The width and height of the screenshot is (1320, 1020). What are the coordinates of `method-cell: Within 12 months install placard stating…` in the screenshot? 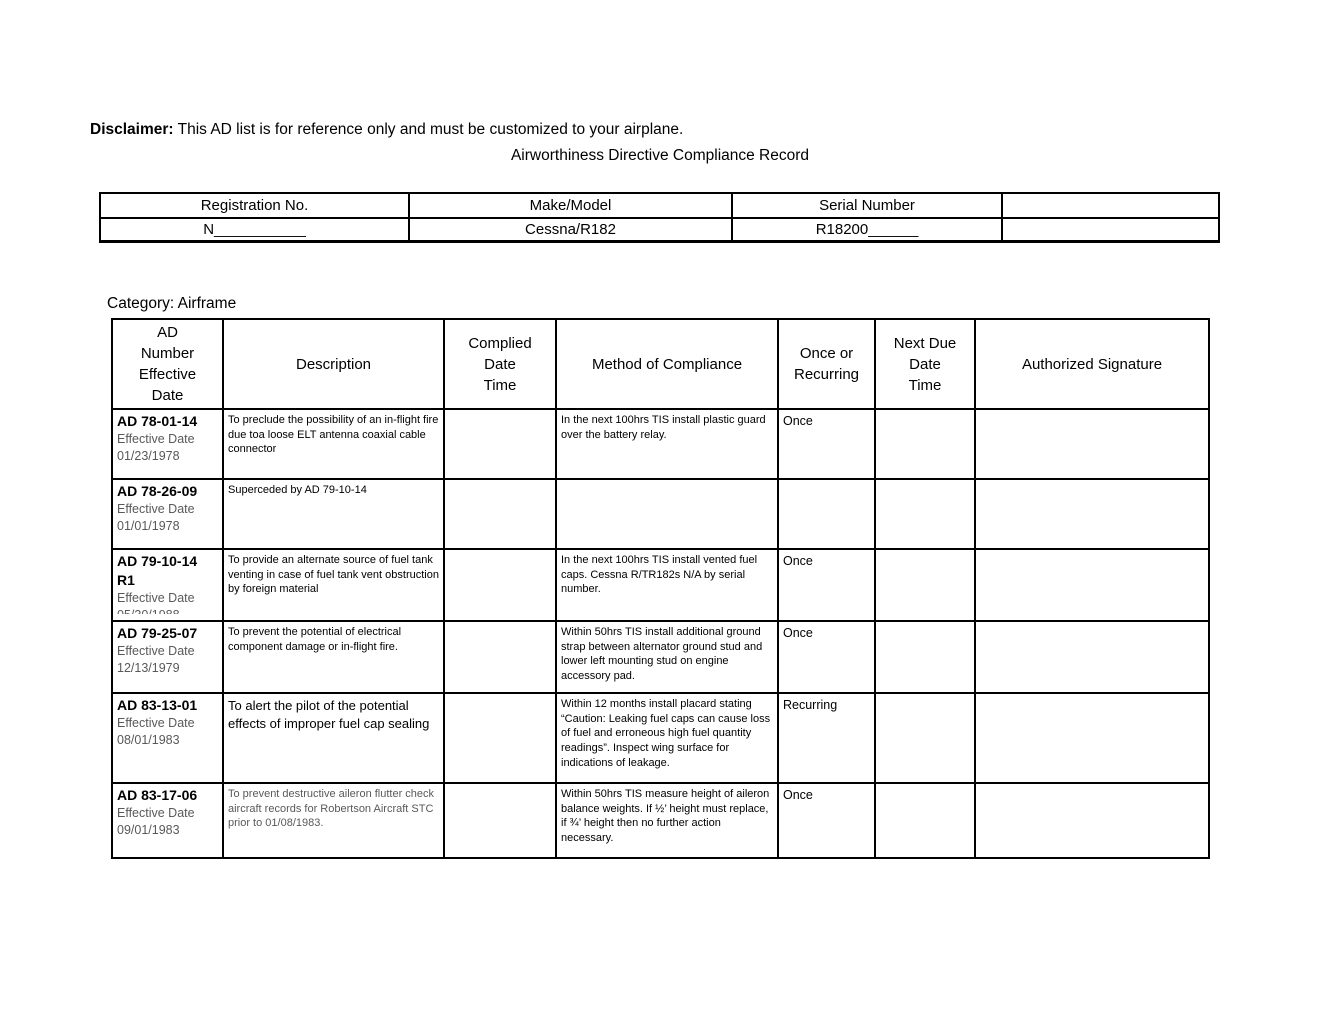 It's located at (667, 738).